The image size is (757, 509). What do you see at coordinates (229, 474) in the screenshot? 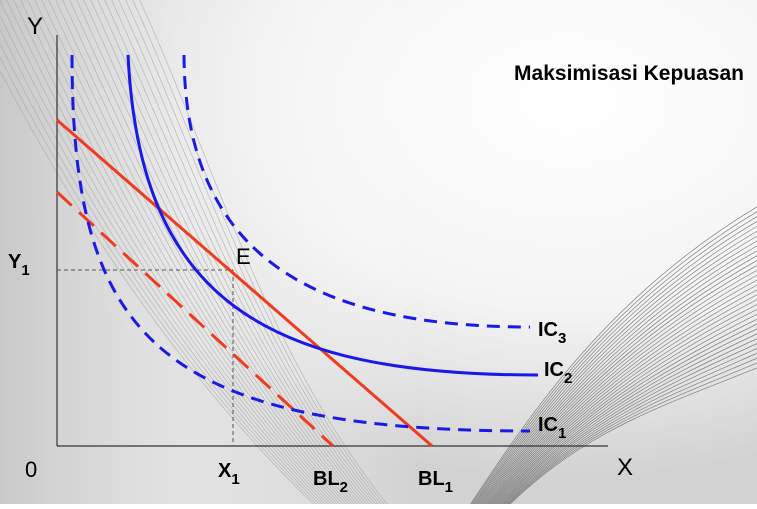
I see `x1-label: X1` at bounding box center [229, 474].